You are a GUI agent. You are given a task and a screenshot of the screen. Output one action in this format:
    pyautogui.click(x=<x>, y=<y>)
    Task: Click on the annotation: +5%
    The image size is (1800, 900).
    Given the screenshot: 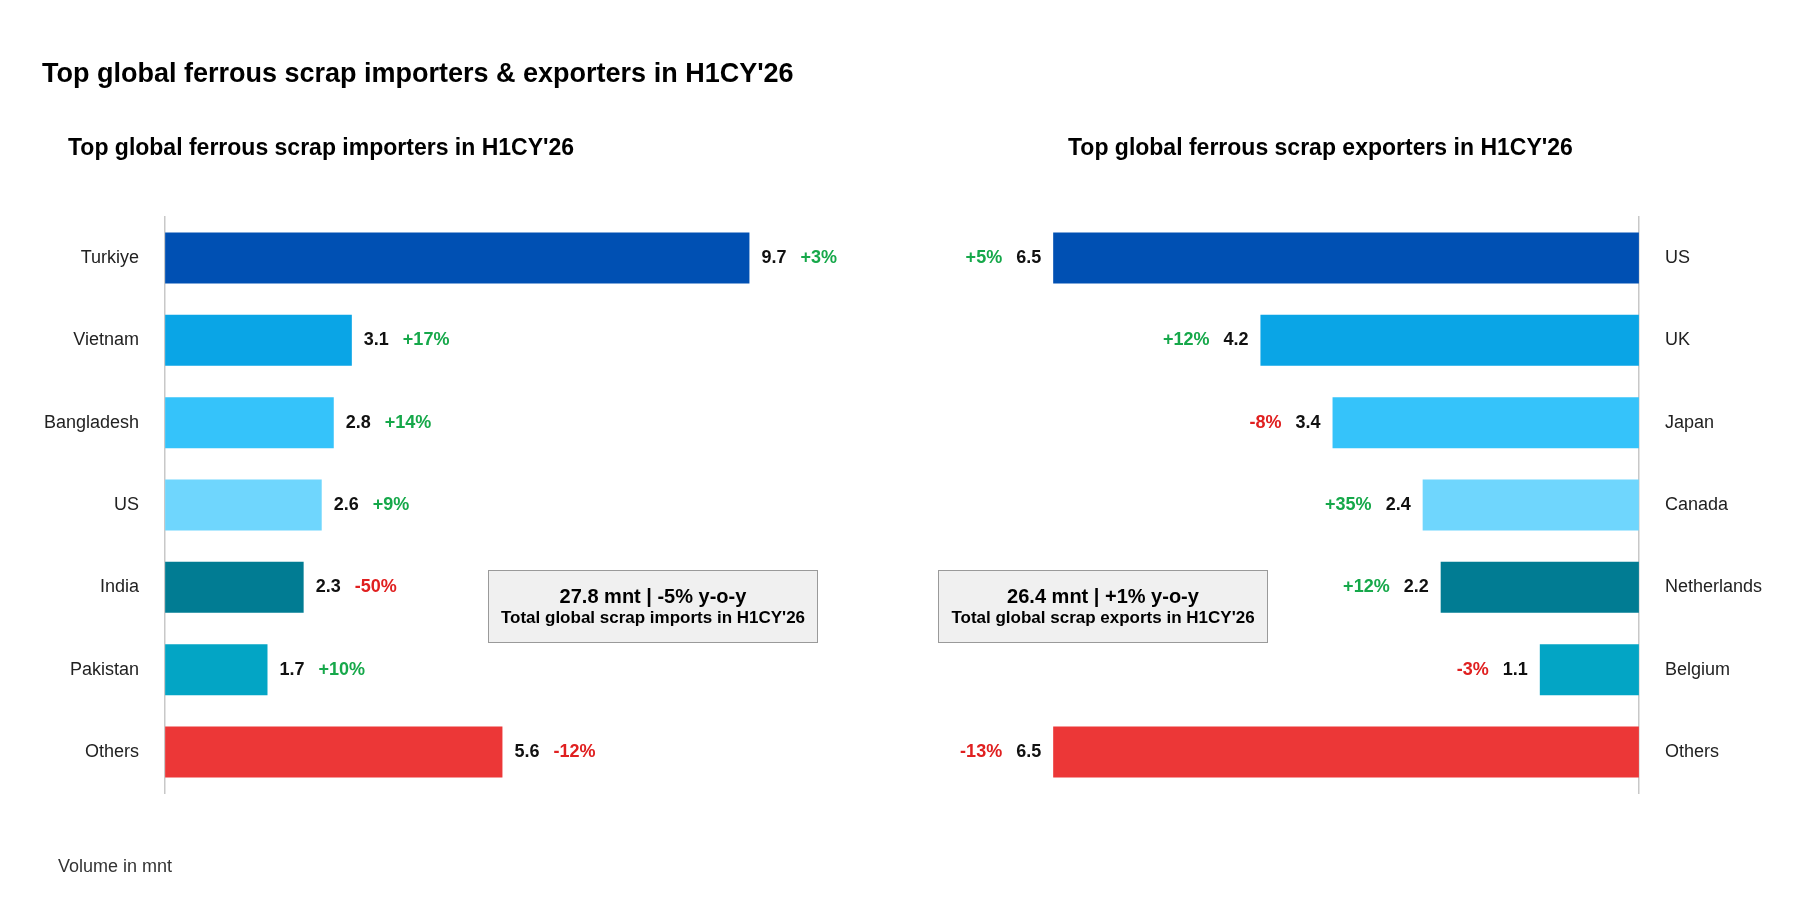 What is the action you would take?
    pyautogui.click(x=984, y=256)
    